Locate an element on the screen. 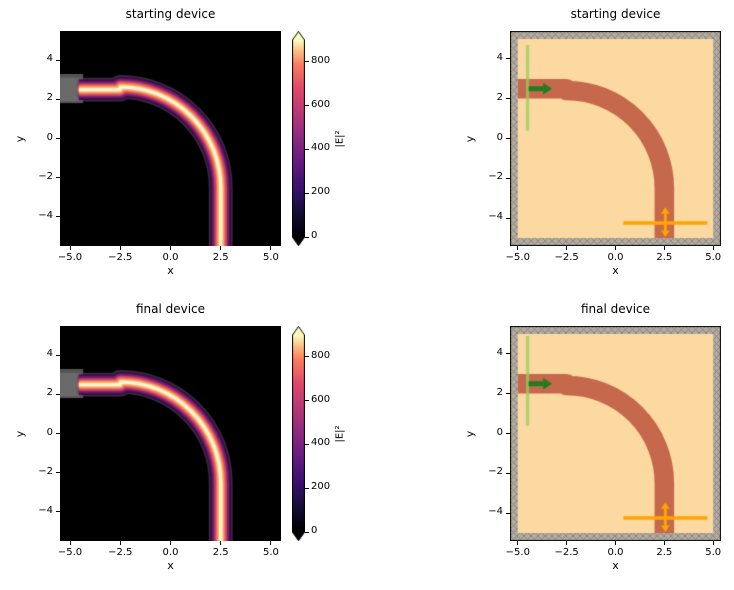 Image resolution: width=734 pixels, height=590 pixels. plot-title: final device is located at coordinates (615, 309).